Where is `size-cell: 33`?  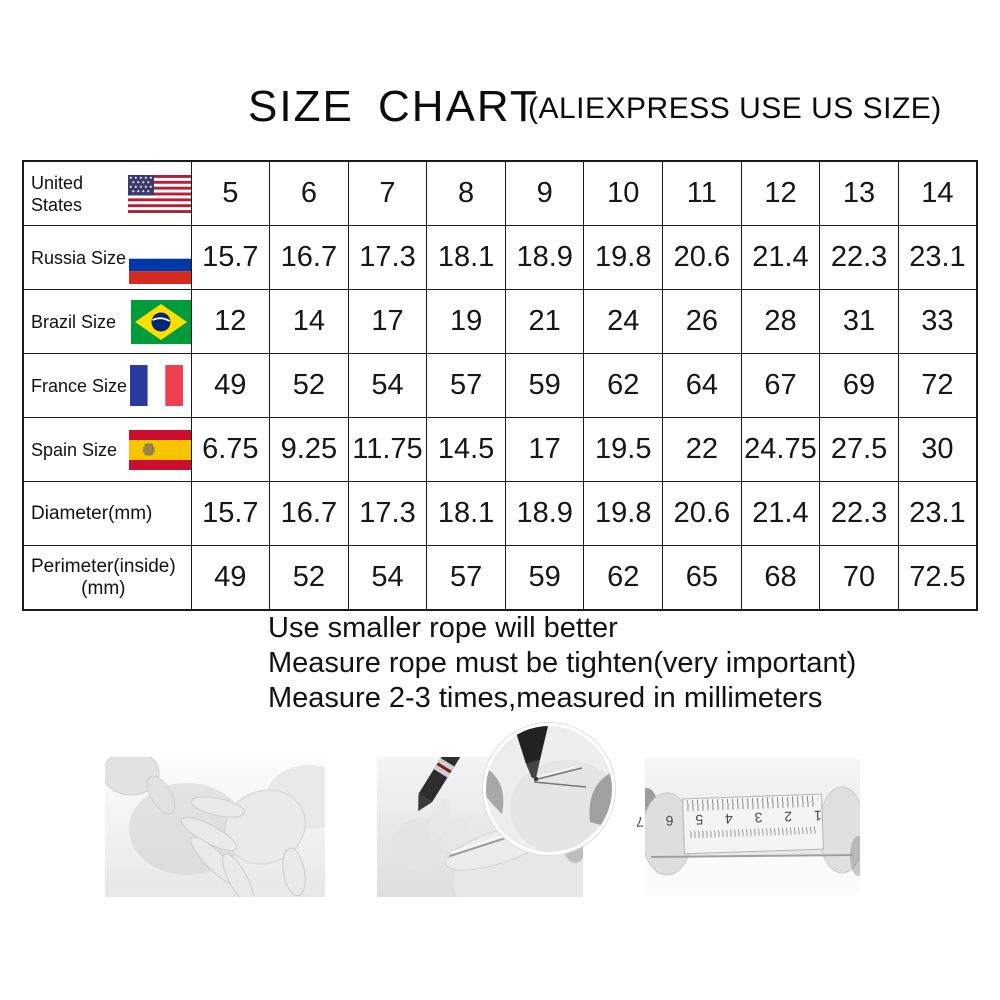 size-cell: 33 is located at coordinates (937, 321).